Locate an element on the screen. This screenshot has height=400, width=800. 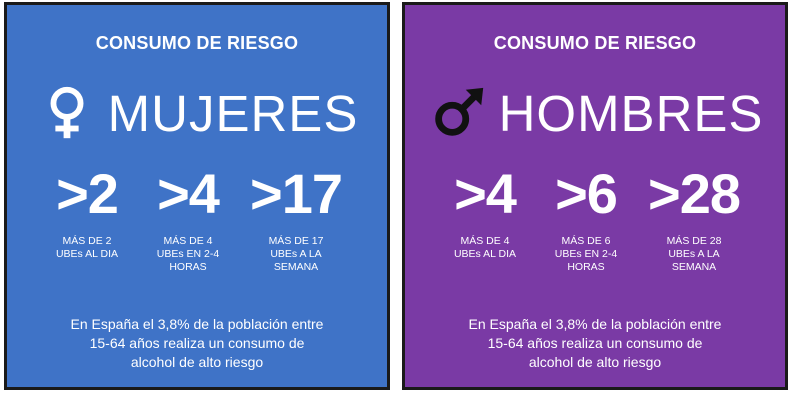
women-stat: >2 MÁS DE 2 UBEs AL DIA is located at coordinates (87, 212).